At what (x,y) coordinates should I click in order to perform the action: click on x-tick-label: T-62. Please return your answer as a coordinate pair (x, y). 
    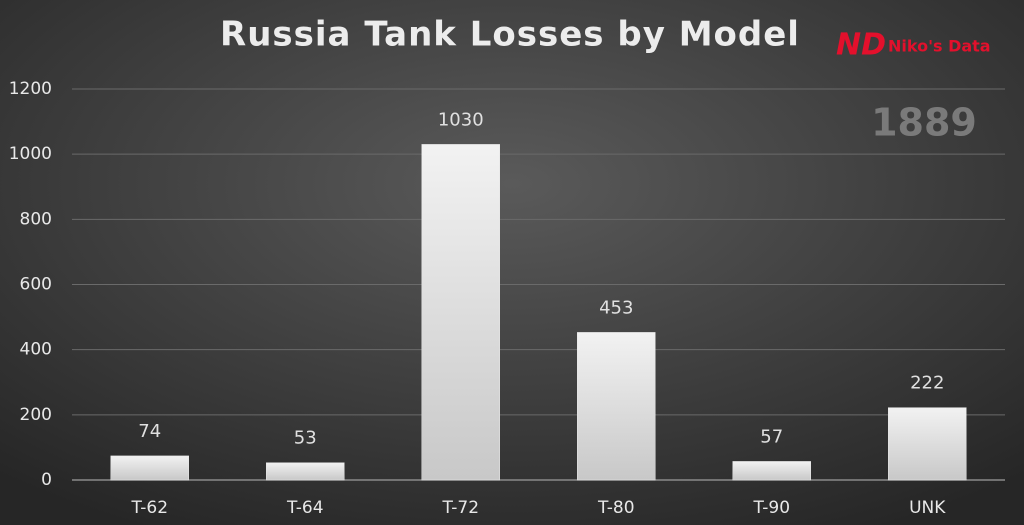
    Looking at the image, I should click on (149, 508).